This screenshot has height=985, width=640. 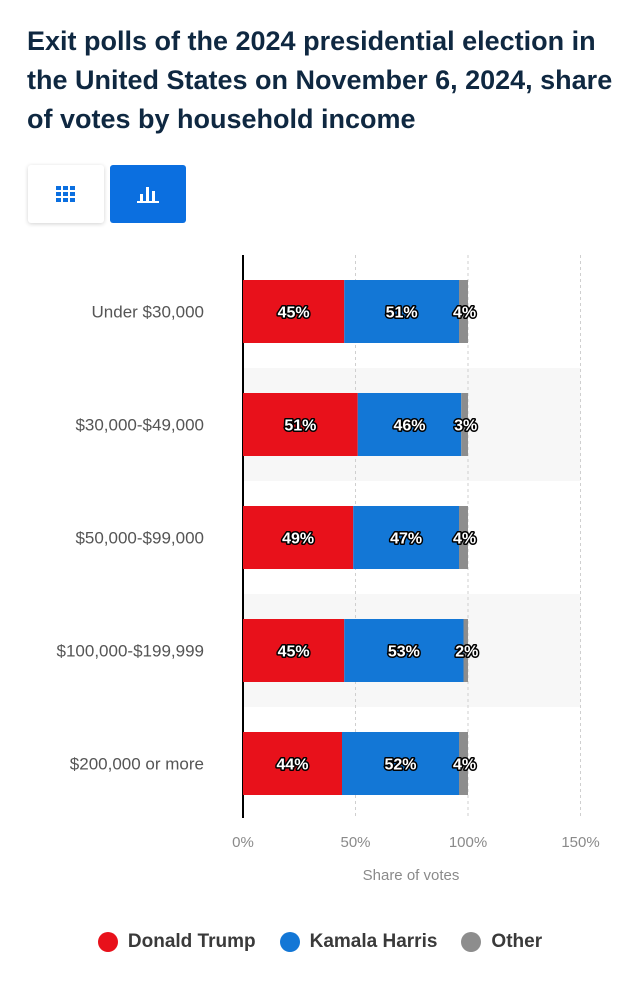 I want to click on grid-icon, so click(x=65, y=194).